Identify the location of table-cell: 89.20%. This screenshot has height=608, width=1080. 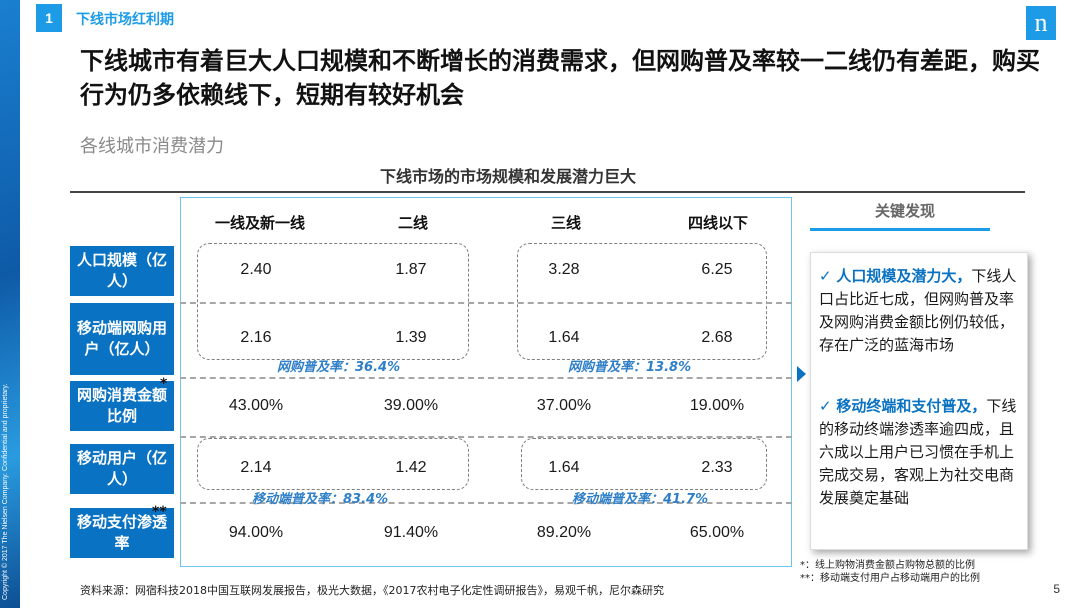
(564, 532).